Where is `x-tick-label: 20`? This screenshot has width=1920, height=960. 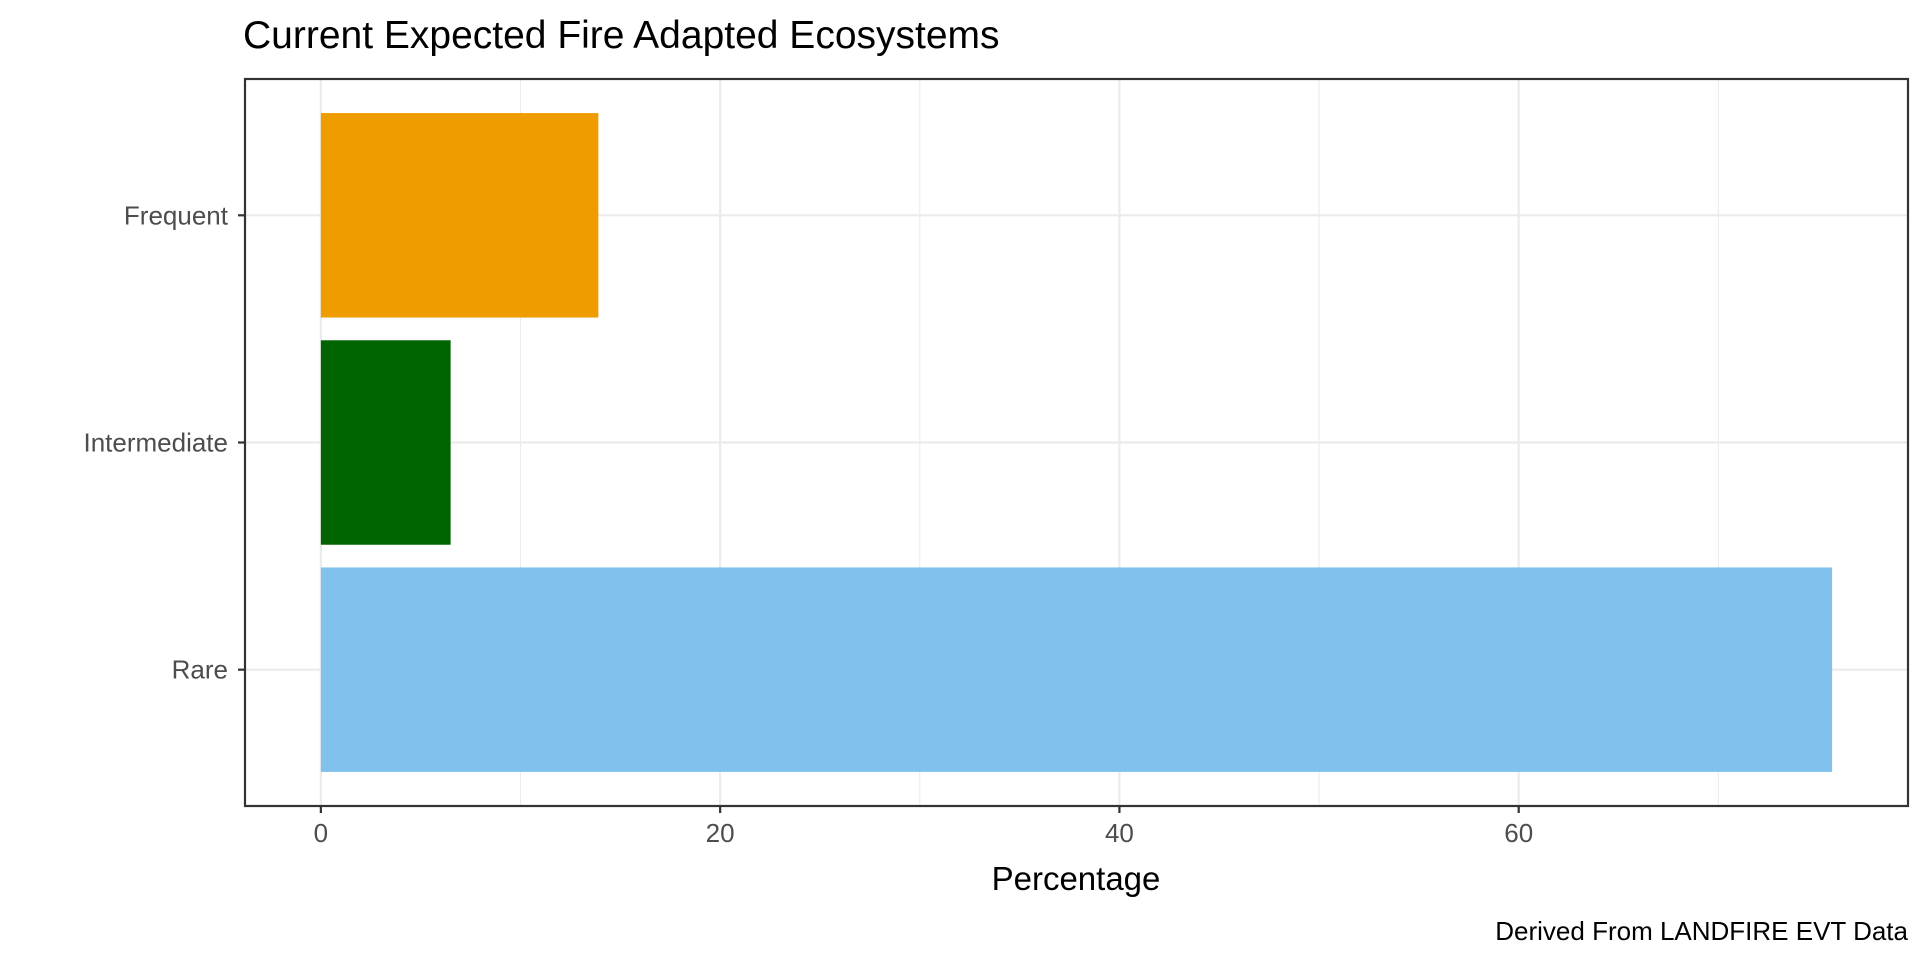 x-tick-label: 20 is located at coordinates (720, 833).